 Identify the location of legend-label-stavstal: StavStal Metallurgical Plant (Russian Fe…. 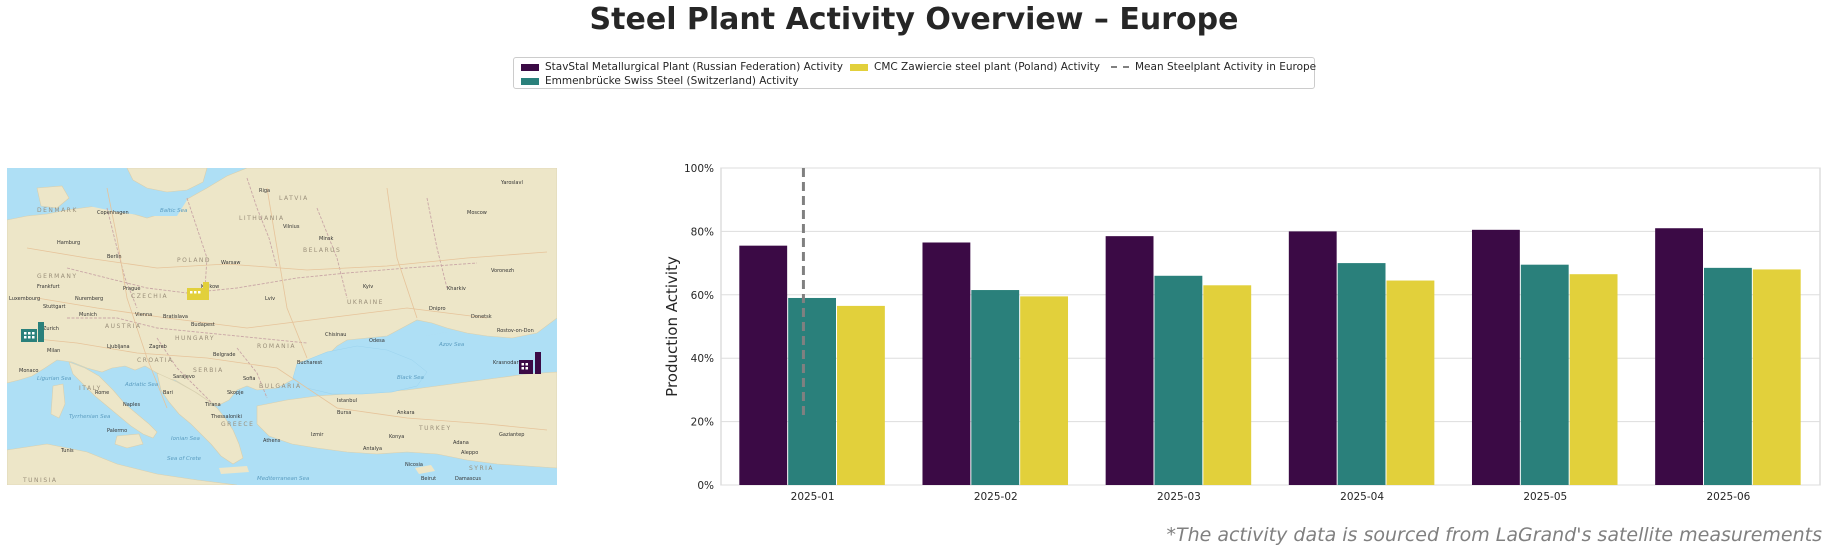
(694, 67).